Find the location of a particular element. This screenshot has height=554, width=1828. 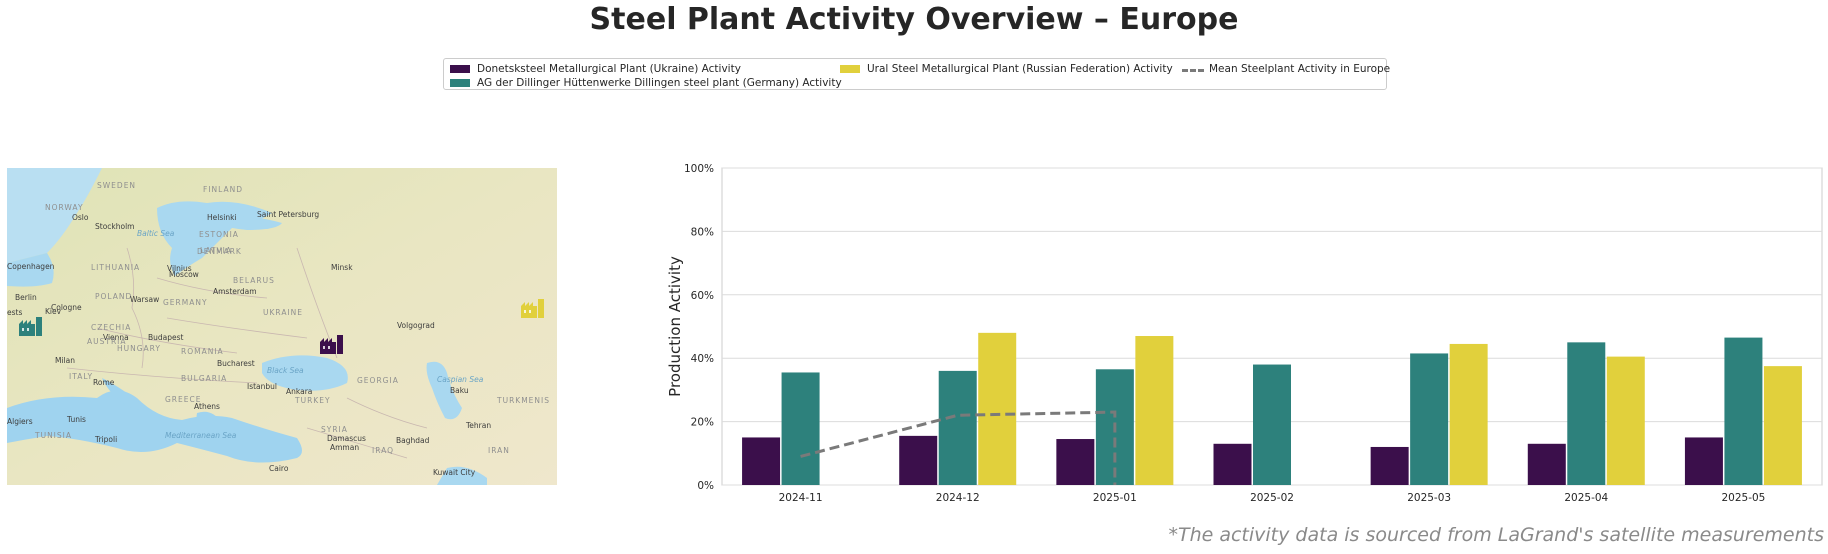

map-label-city: Budapest is located at coordinates (166, 337).